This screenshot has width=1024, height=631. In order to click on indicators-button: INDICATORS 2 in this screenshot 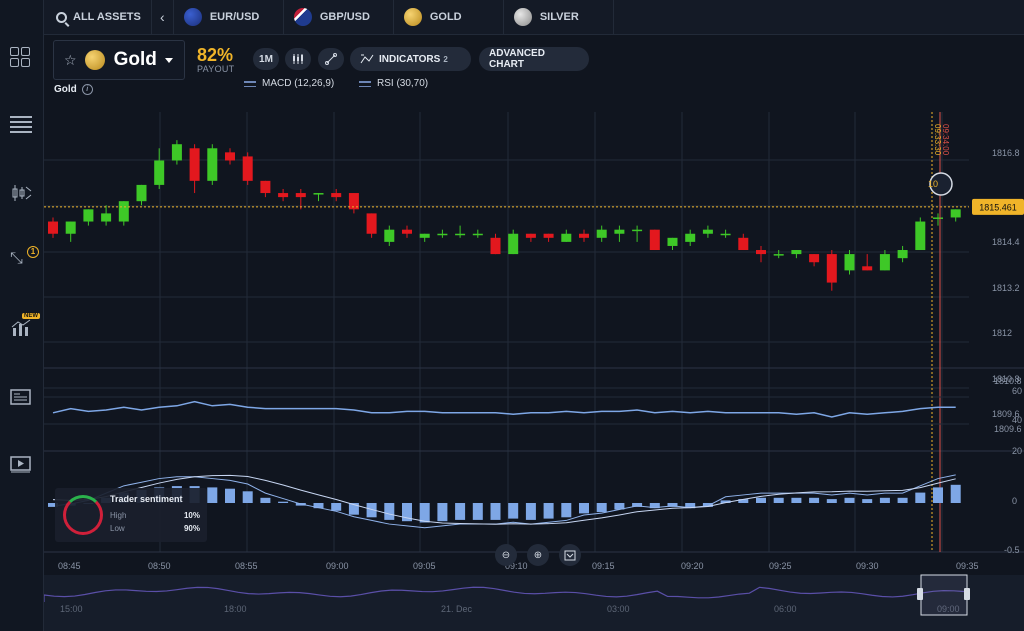, I will do `click(410, 59)`.